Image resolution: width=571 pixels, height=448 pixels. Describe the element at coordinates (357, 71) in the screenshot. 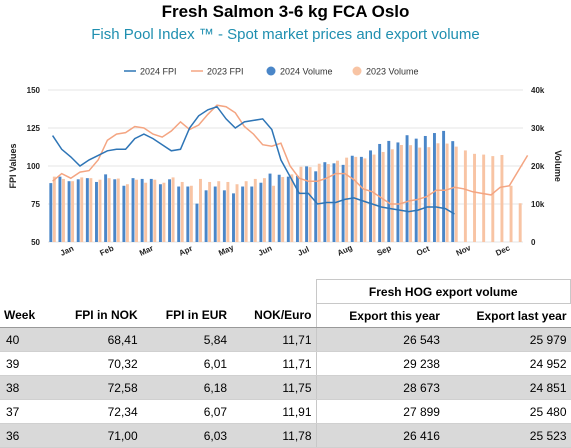

I see `legend-swatch` at that location.